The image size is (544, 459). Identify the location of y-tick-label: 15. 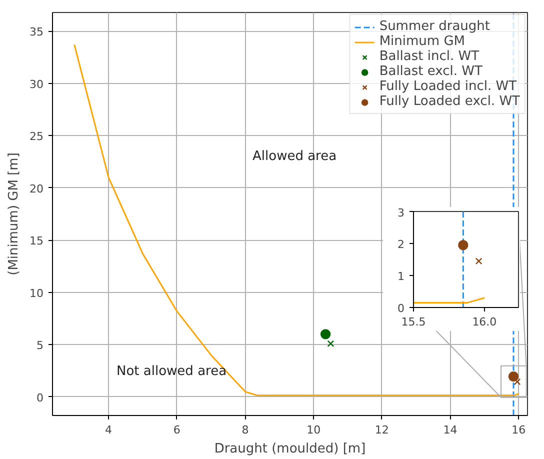
(37, 241).